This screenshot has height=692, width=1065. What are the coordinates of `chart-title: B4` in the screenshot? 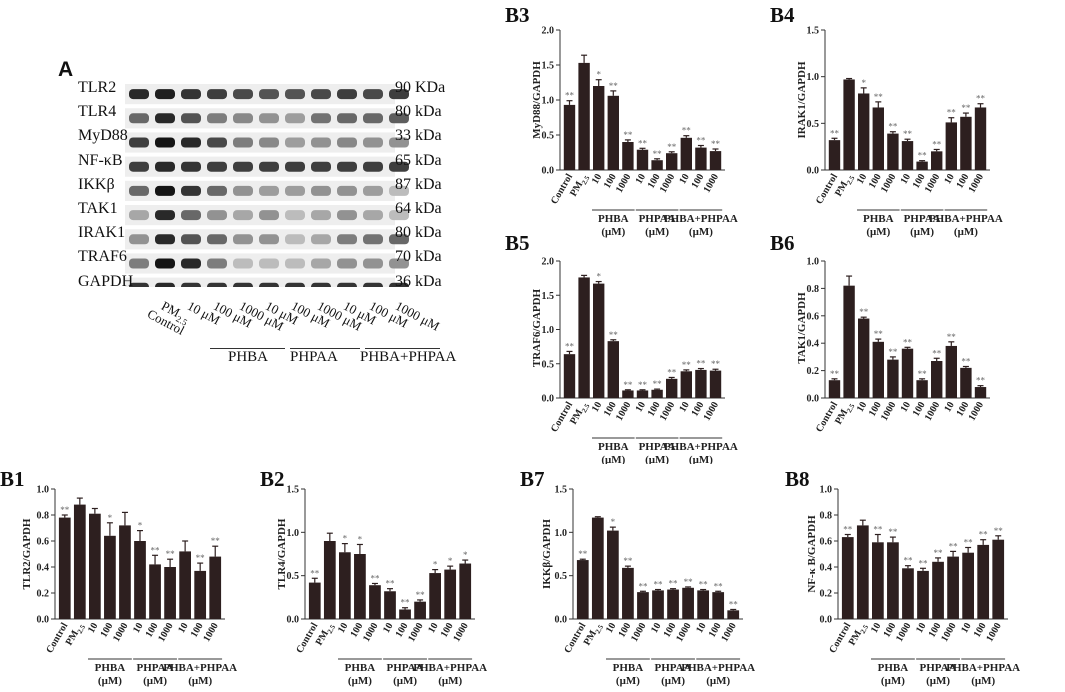 It's located at (782, 15).